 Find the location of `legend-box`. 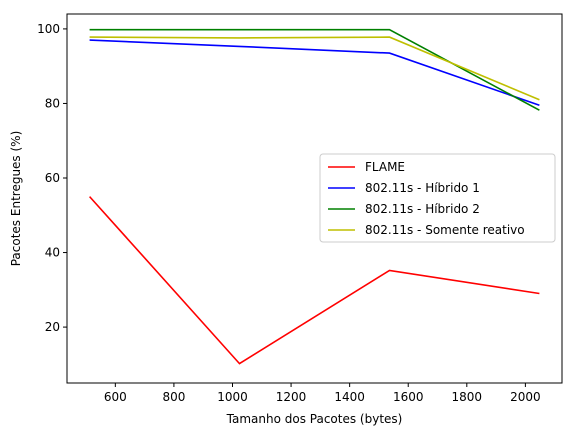

legend-box is located at coordinates (437, 198).